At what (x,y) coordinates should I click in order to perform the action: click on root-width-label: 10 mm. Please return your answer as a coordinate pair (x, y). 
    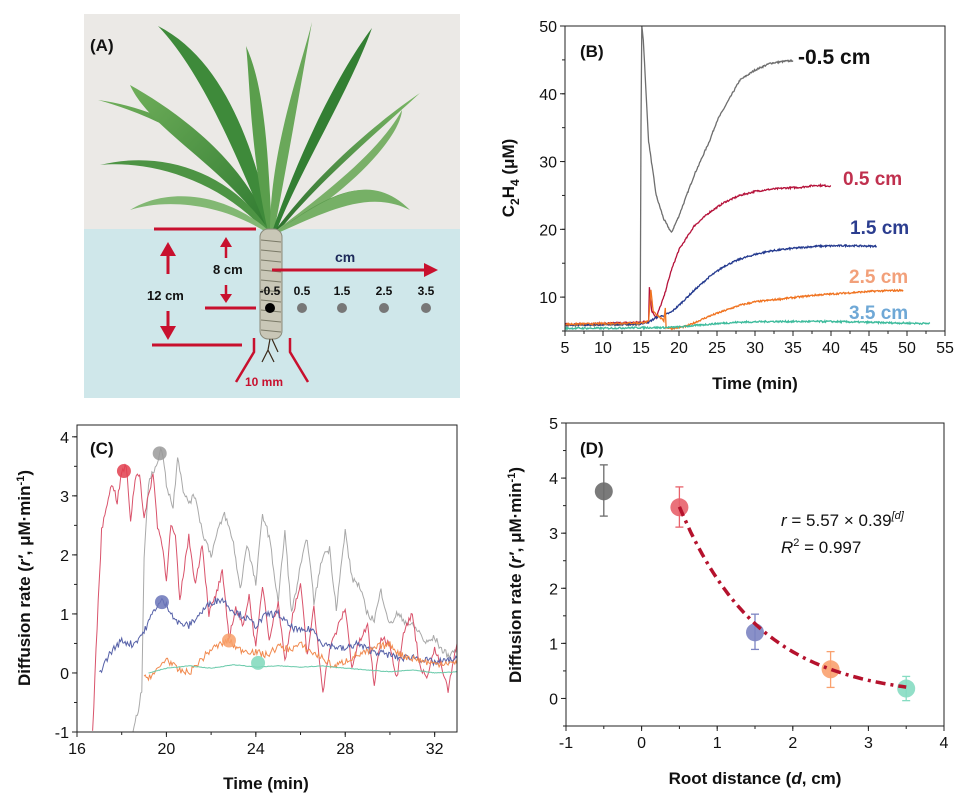
    Looking at the image, I should click on (264, 382).